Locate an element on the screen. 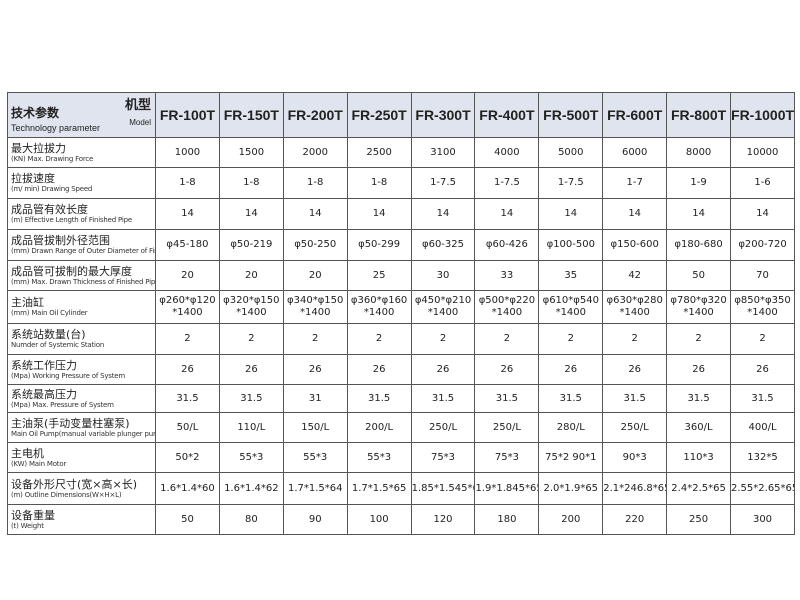 The image size is (800, 600). value-cell: 180 is located at coordinates (507, 519).